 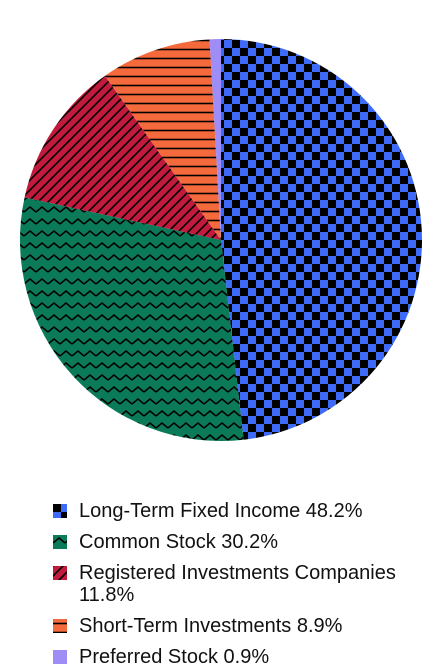 I want to click on legend-label: Short-Term Investments, so click(x=185, y=626).